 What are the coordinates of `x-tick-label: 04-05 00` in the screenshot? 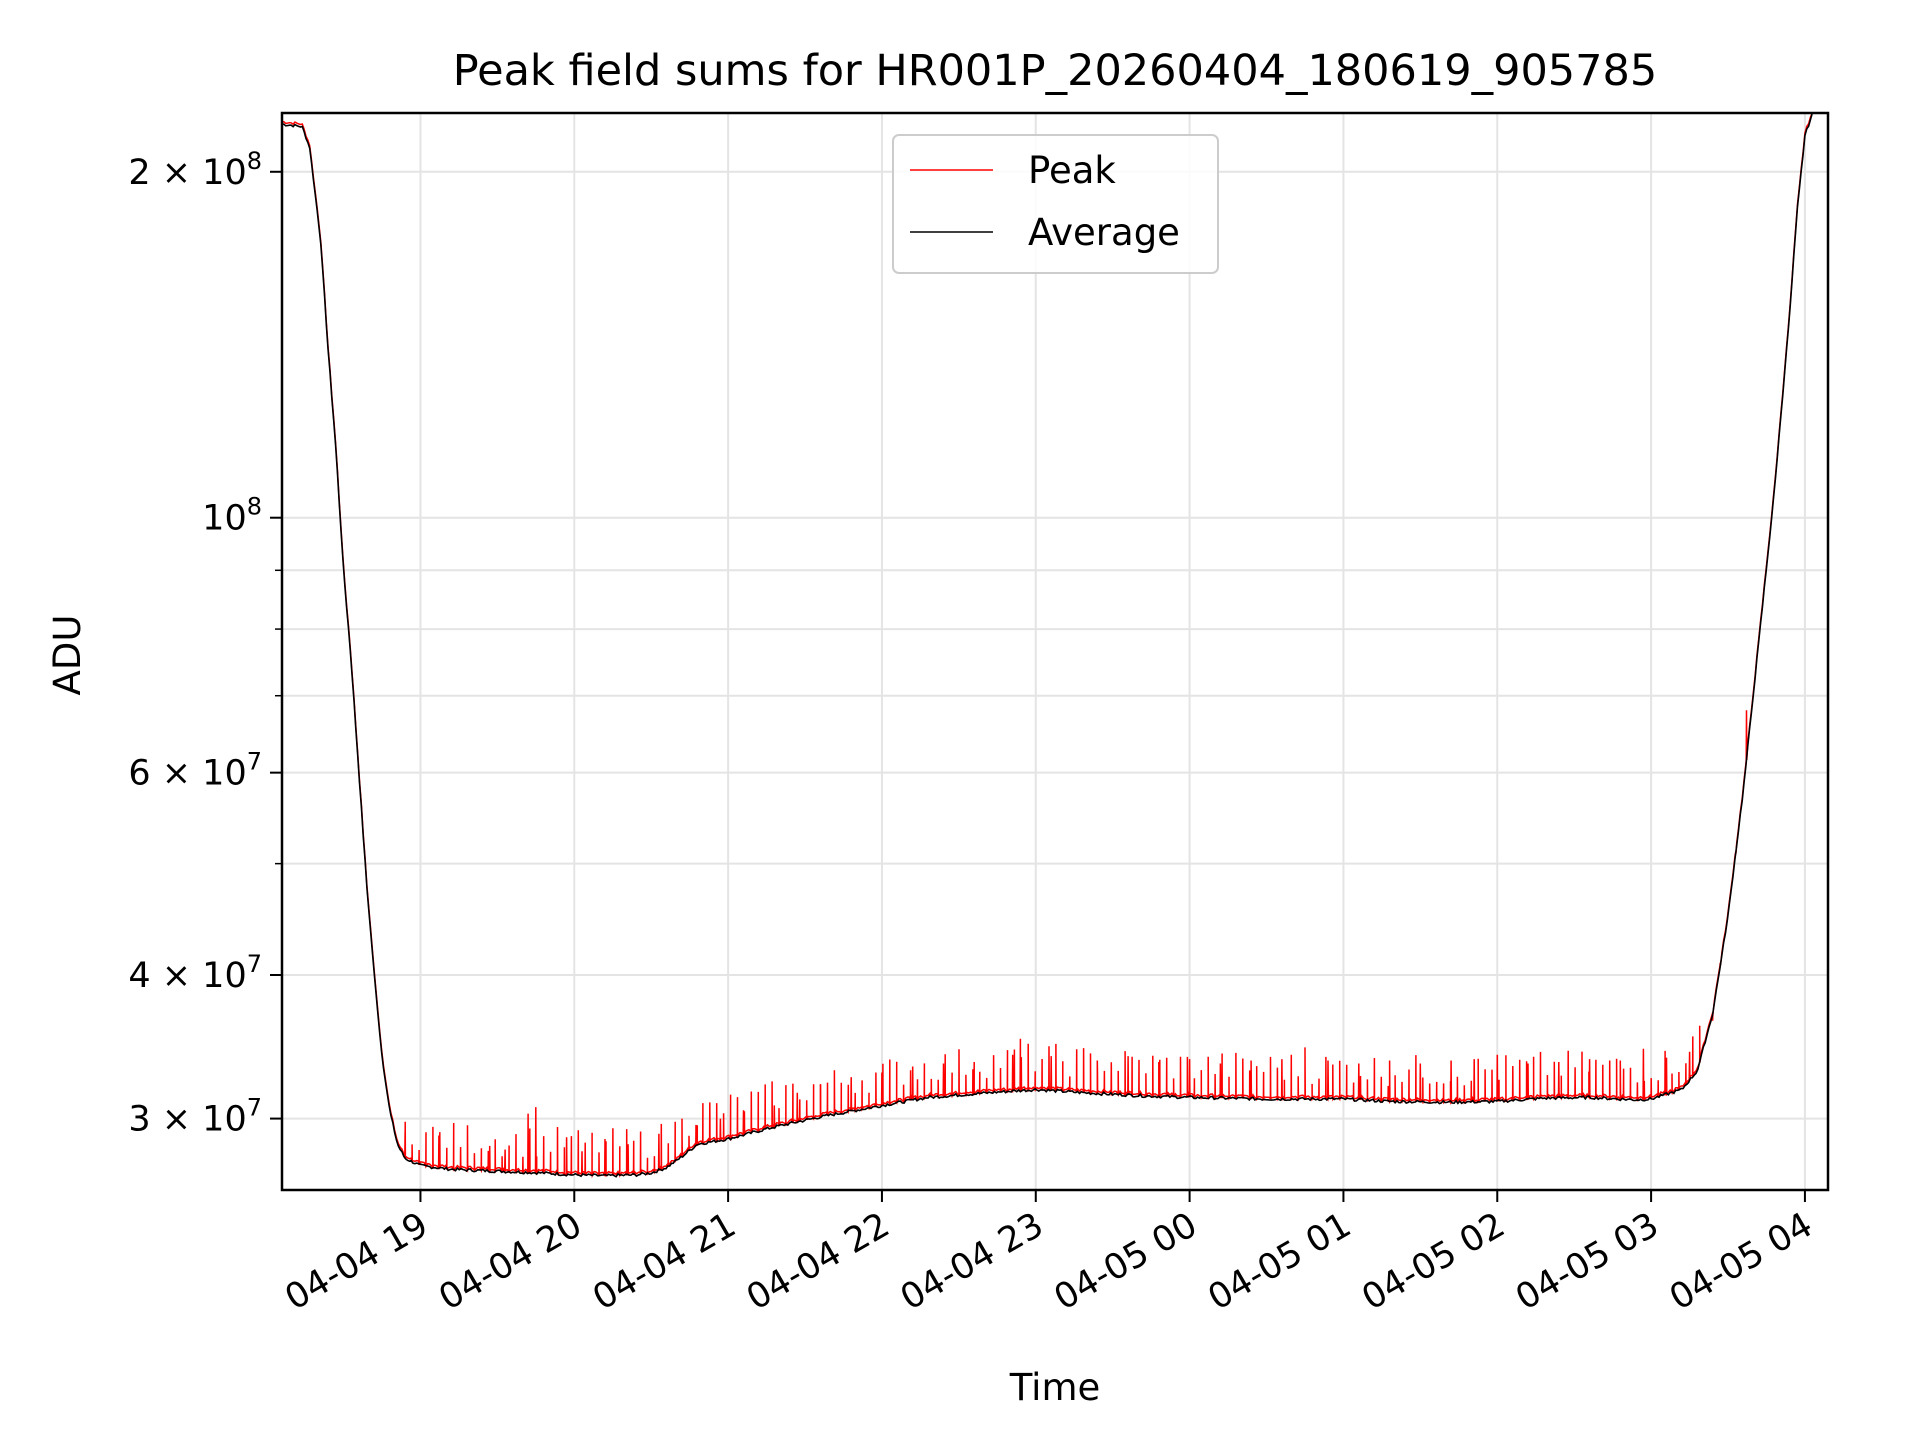 It's located at (1126, 1261).